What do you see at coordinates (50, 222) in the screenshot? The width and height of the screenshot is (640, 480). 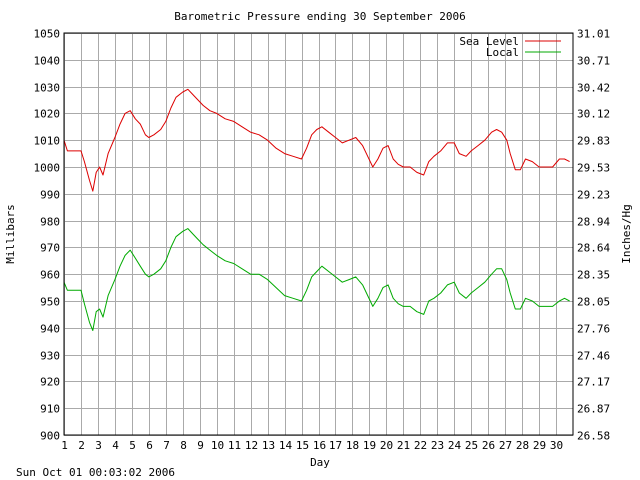 I see `y-tick-label: 980` at bounding box center [50, 222].